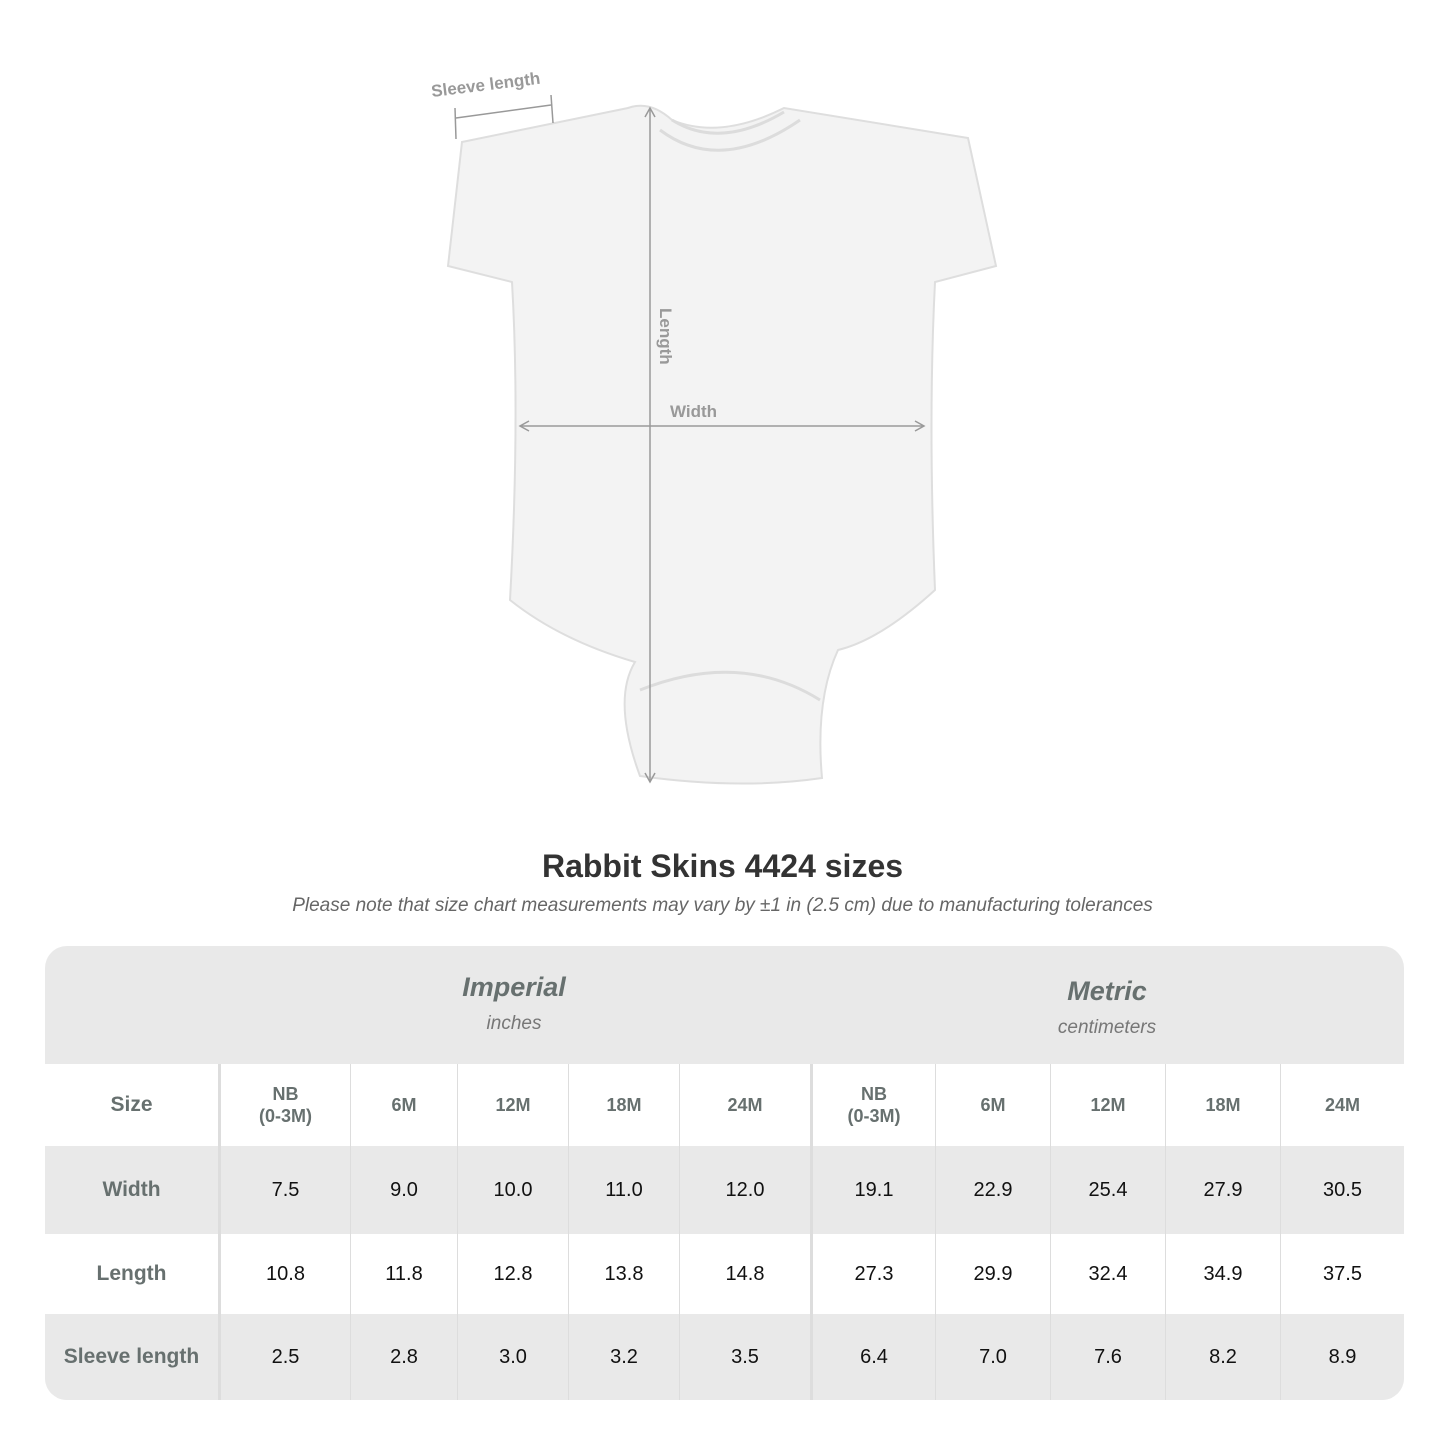  Describe the element at coordinates (872, 1274) in the screenshot. I see `metric-value-cell: 27.3` at that location.